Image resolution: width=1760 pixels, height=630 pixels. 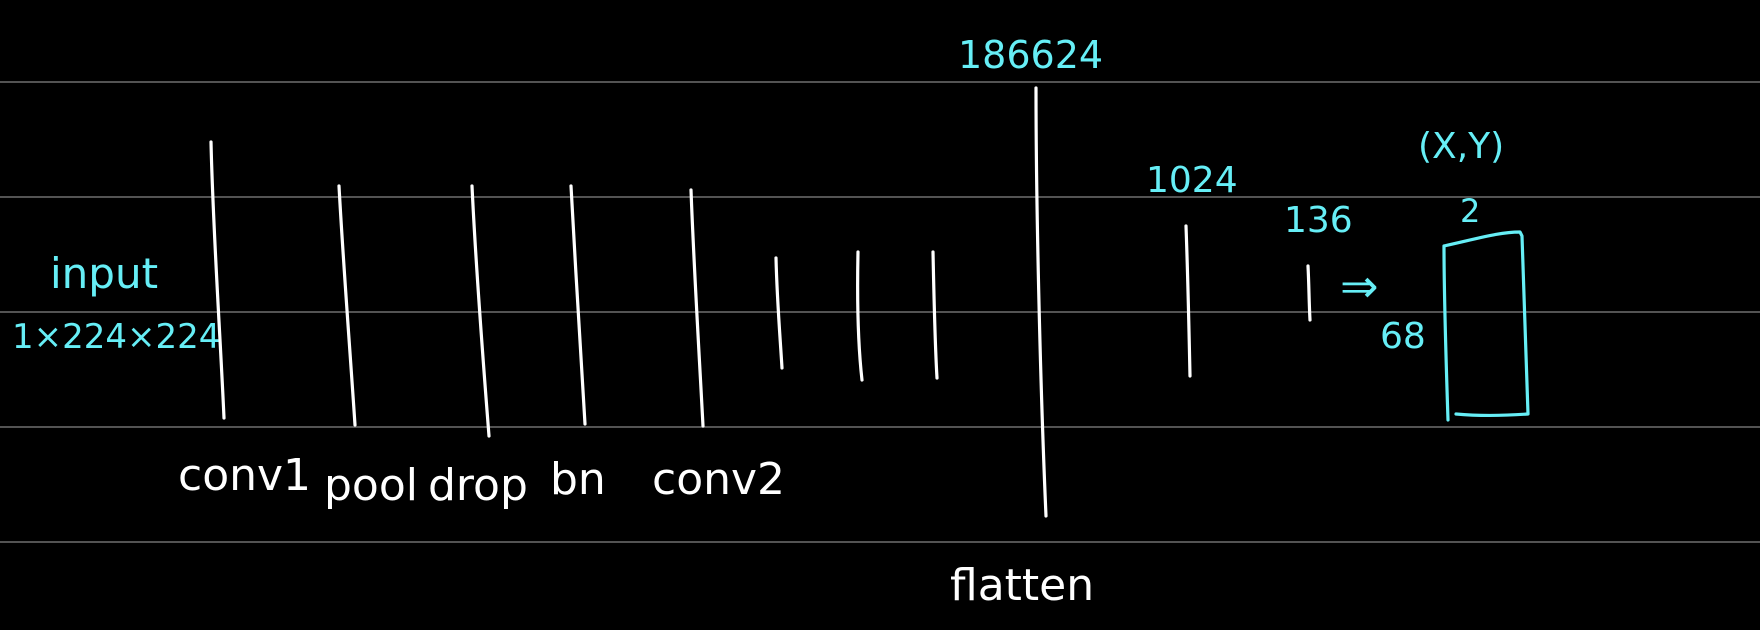 What do you see at coordinates (718, 479) in the screenshot?
I see `conv2-label: conv2` at bounding box center [718, 479].